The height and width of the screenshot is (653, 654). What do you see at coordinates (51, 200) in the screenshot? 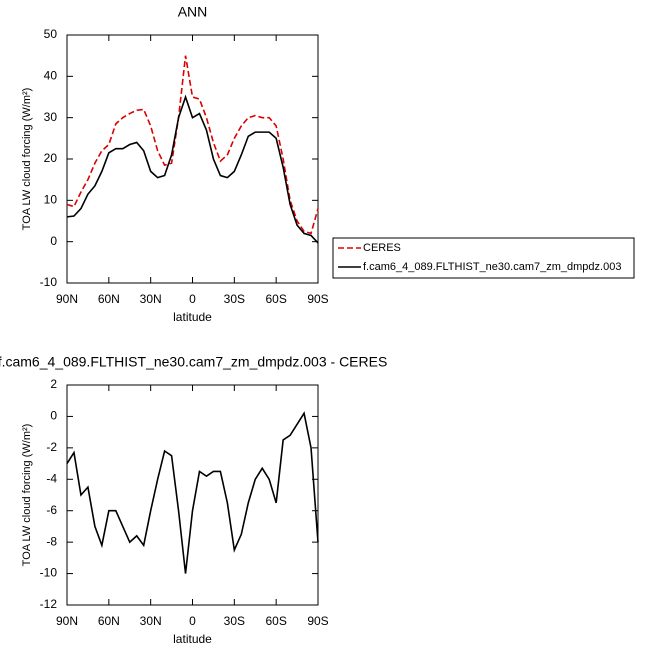
I see `y-tick-label: 10` at bounding box center [51, 200].